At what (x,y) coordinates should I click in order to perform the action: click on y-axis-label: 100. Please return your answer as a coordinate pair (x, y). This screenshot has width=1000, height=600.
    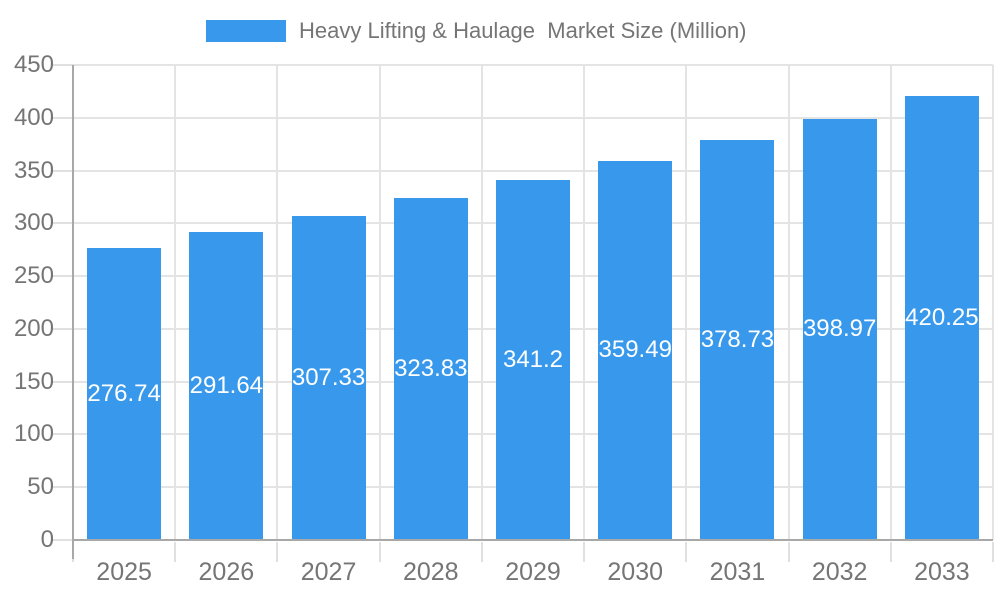
    Looking at the image, I should click on (33, 434).